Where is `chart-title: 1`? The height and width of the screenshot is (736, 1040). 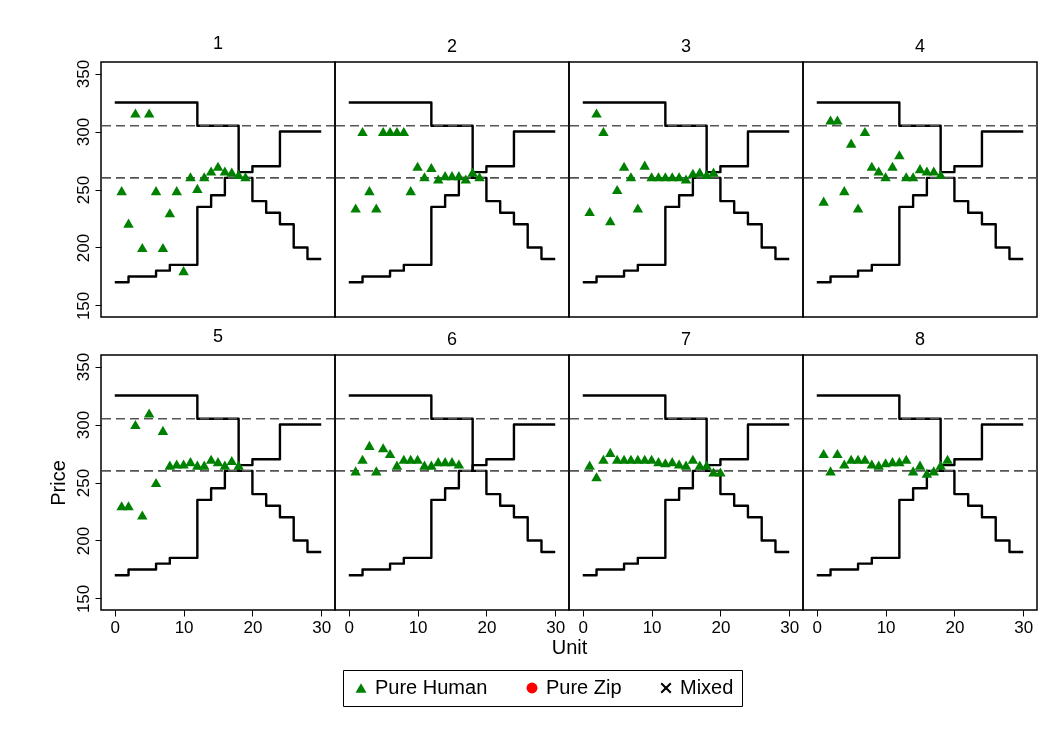
chart-title: 1 is located at coordinates (218, 43).